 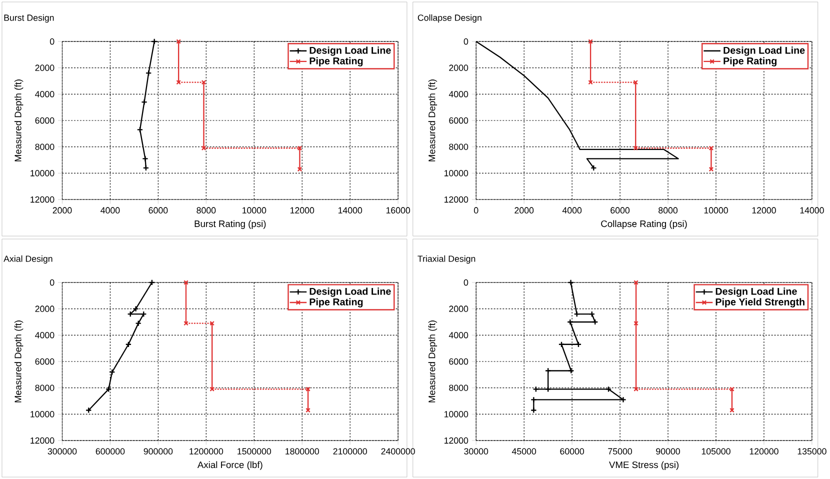 What do you see at coordinates (476, 451) in the screenshot?
I see `x-tick-label: 30000` at bounding box center [476, 451].